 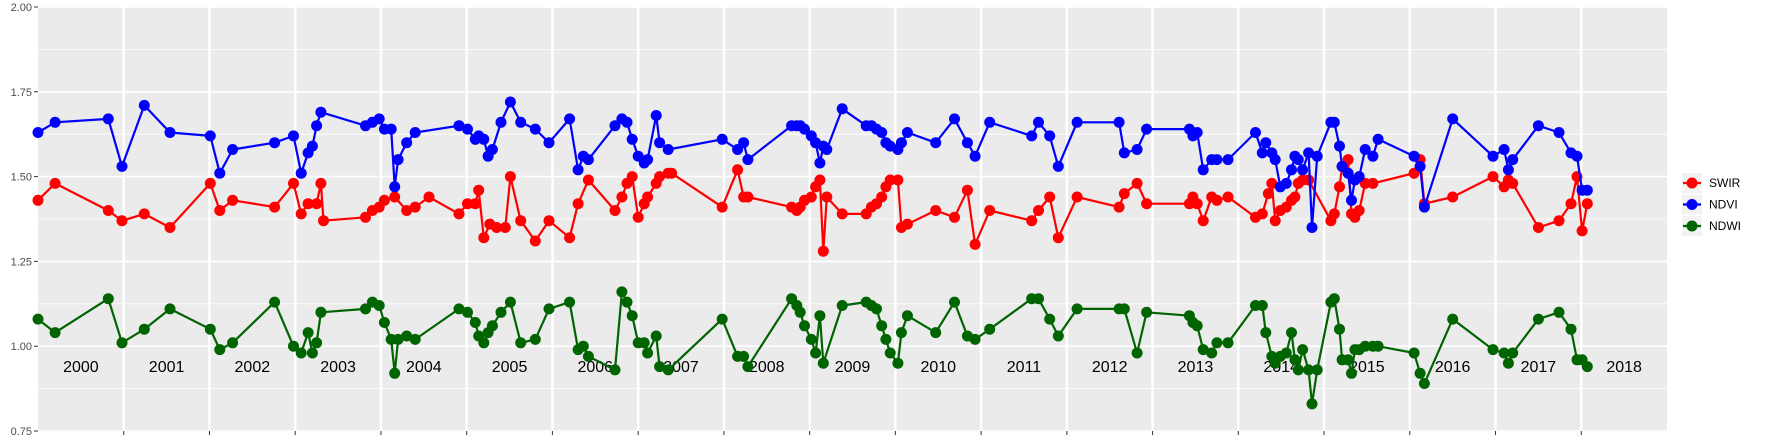 I want to click on y-tick-label: 1.25, so click(x=21, y=262).